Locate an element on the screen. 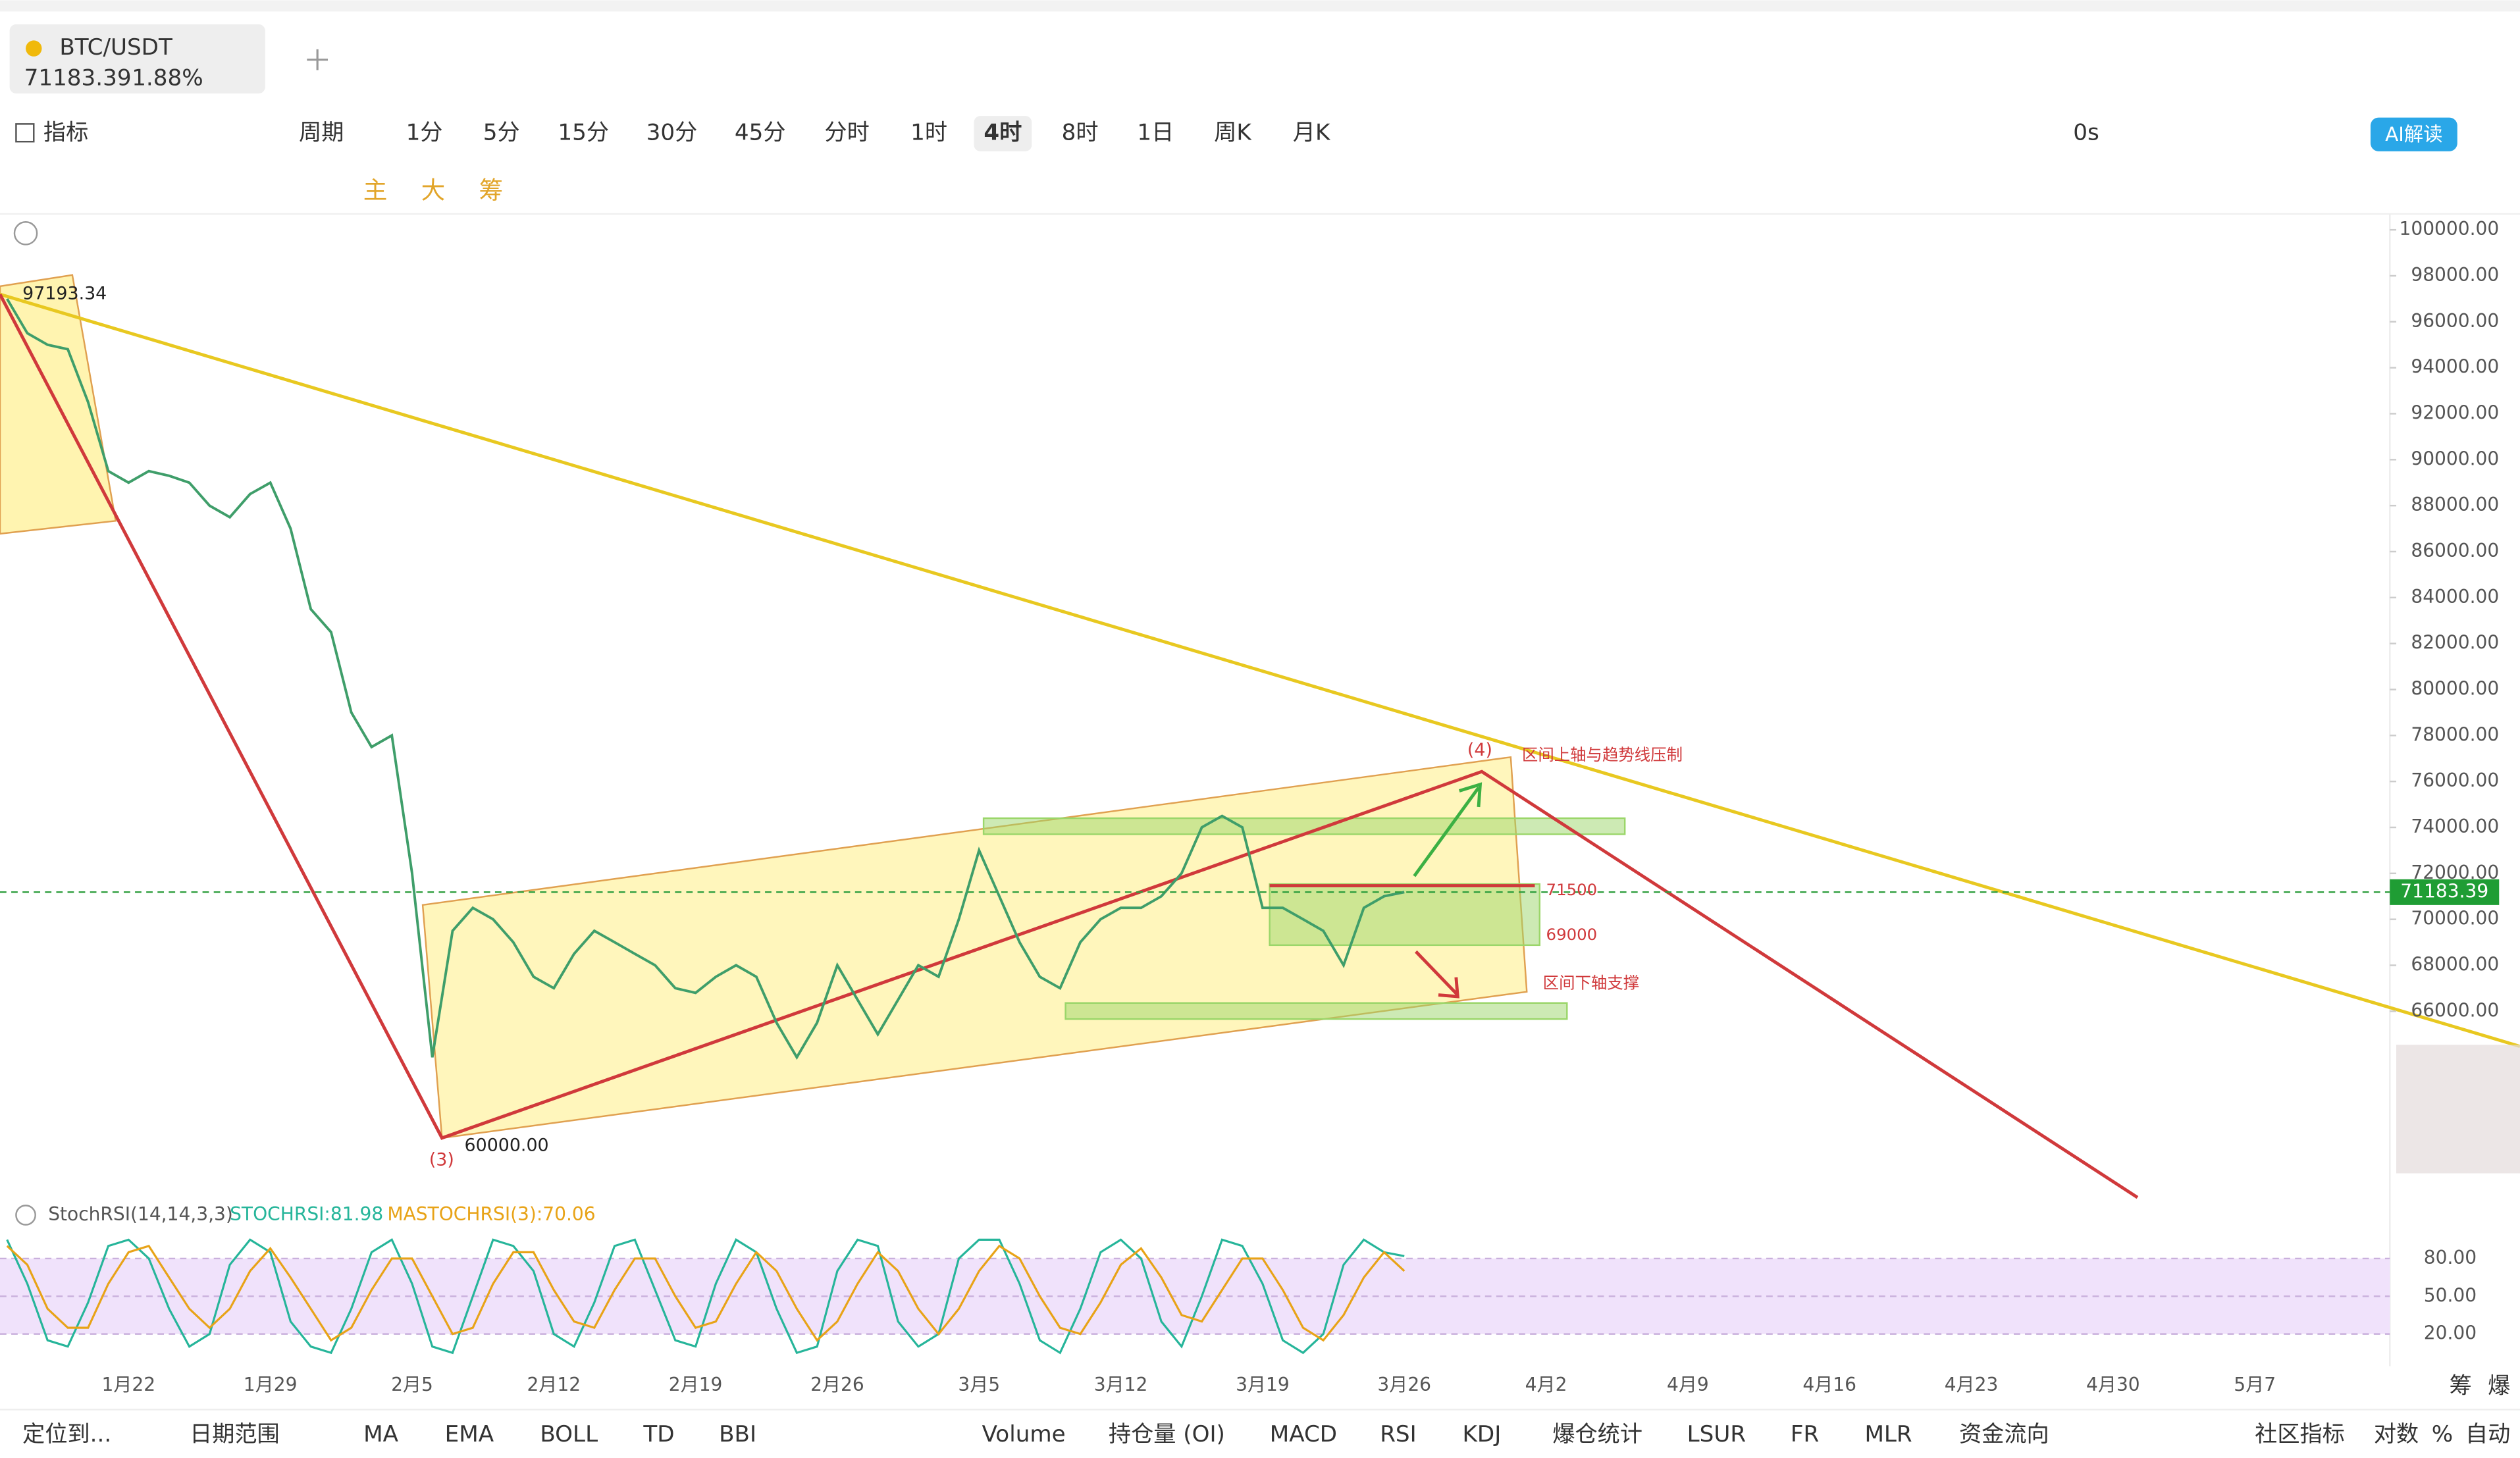  x-tick-label: 4月30 is located at coordinates (2113, 1384).